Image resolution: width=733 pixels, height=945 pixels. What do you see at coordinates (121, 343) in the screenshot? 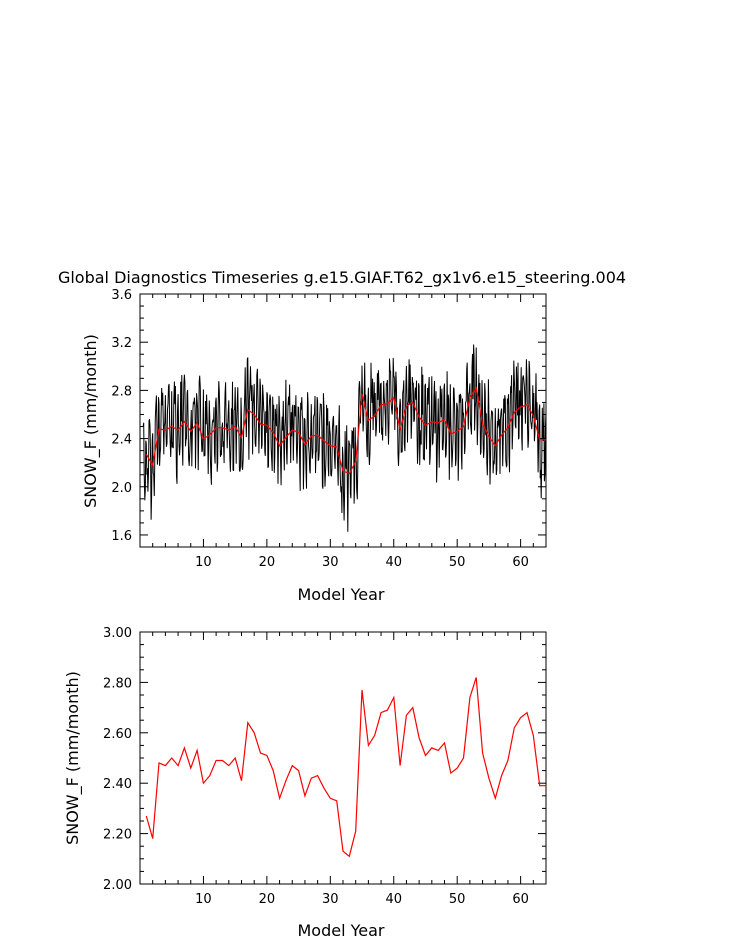
I see `panel0-y-tick-label: 3.2` at bounding box center [121, 343].